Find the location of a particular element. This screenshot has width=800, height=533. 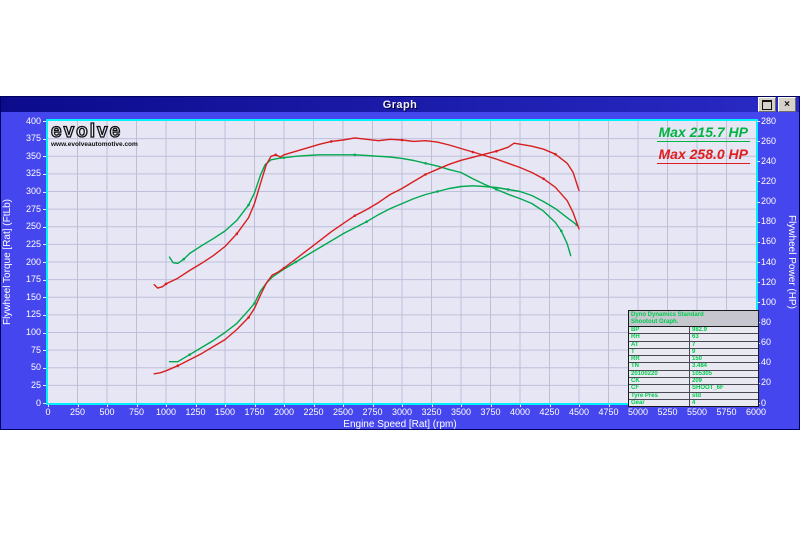

y-right-tick-label: 60 is located at coordinates (766, 342).